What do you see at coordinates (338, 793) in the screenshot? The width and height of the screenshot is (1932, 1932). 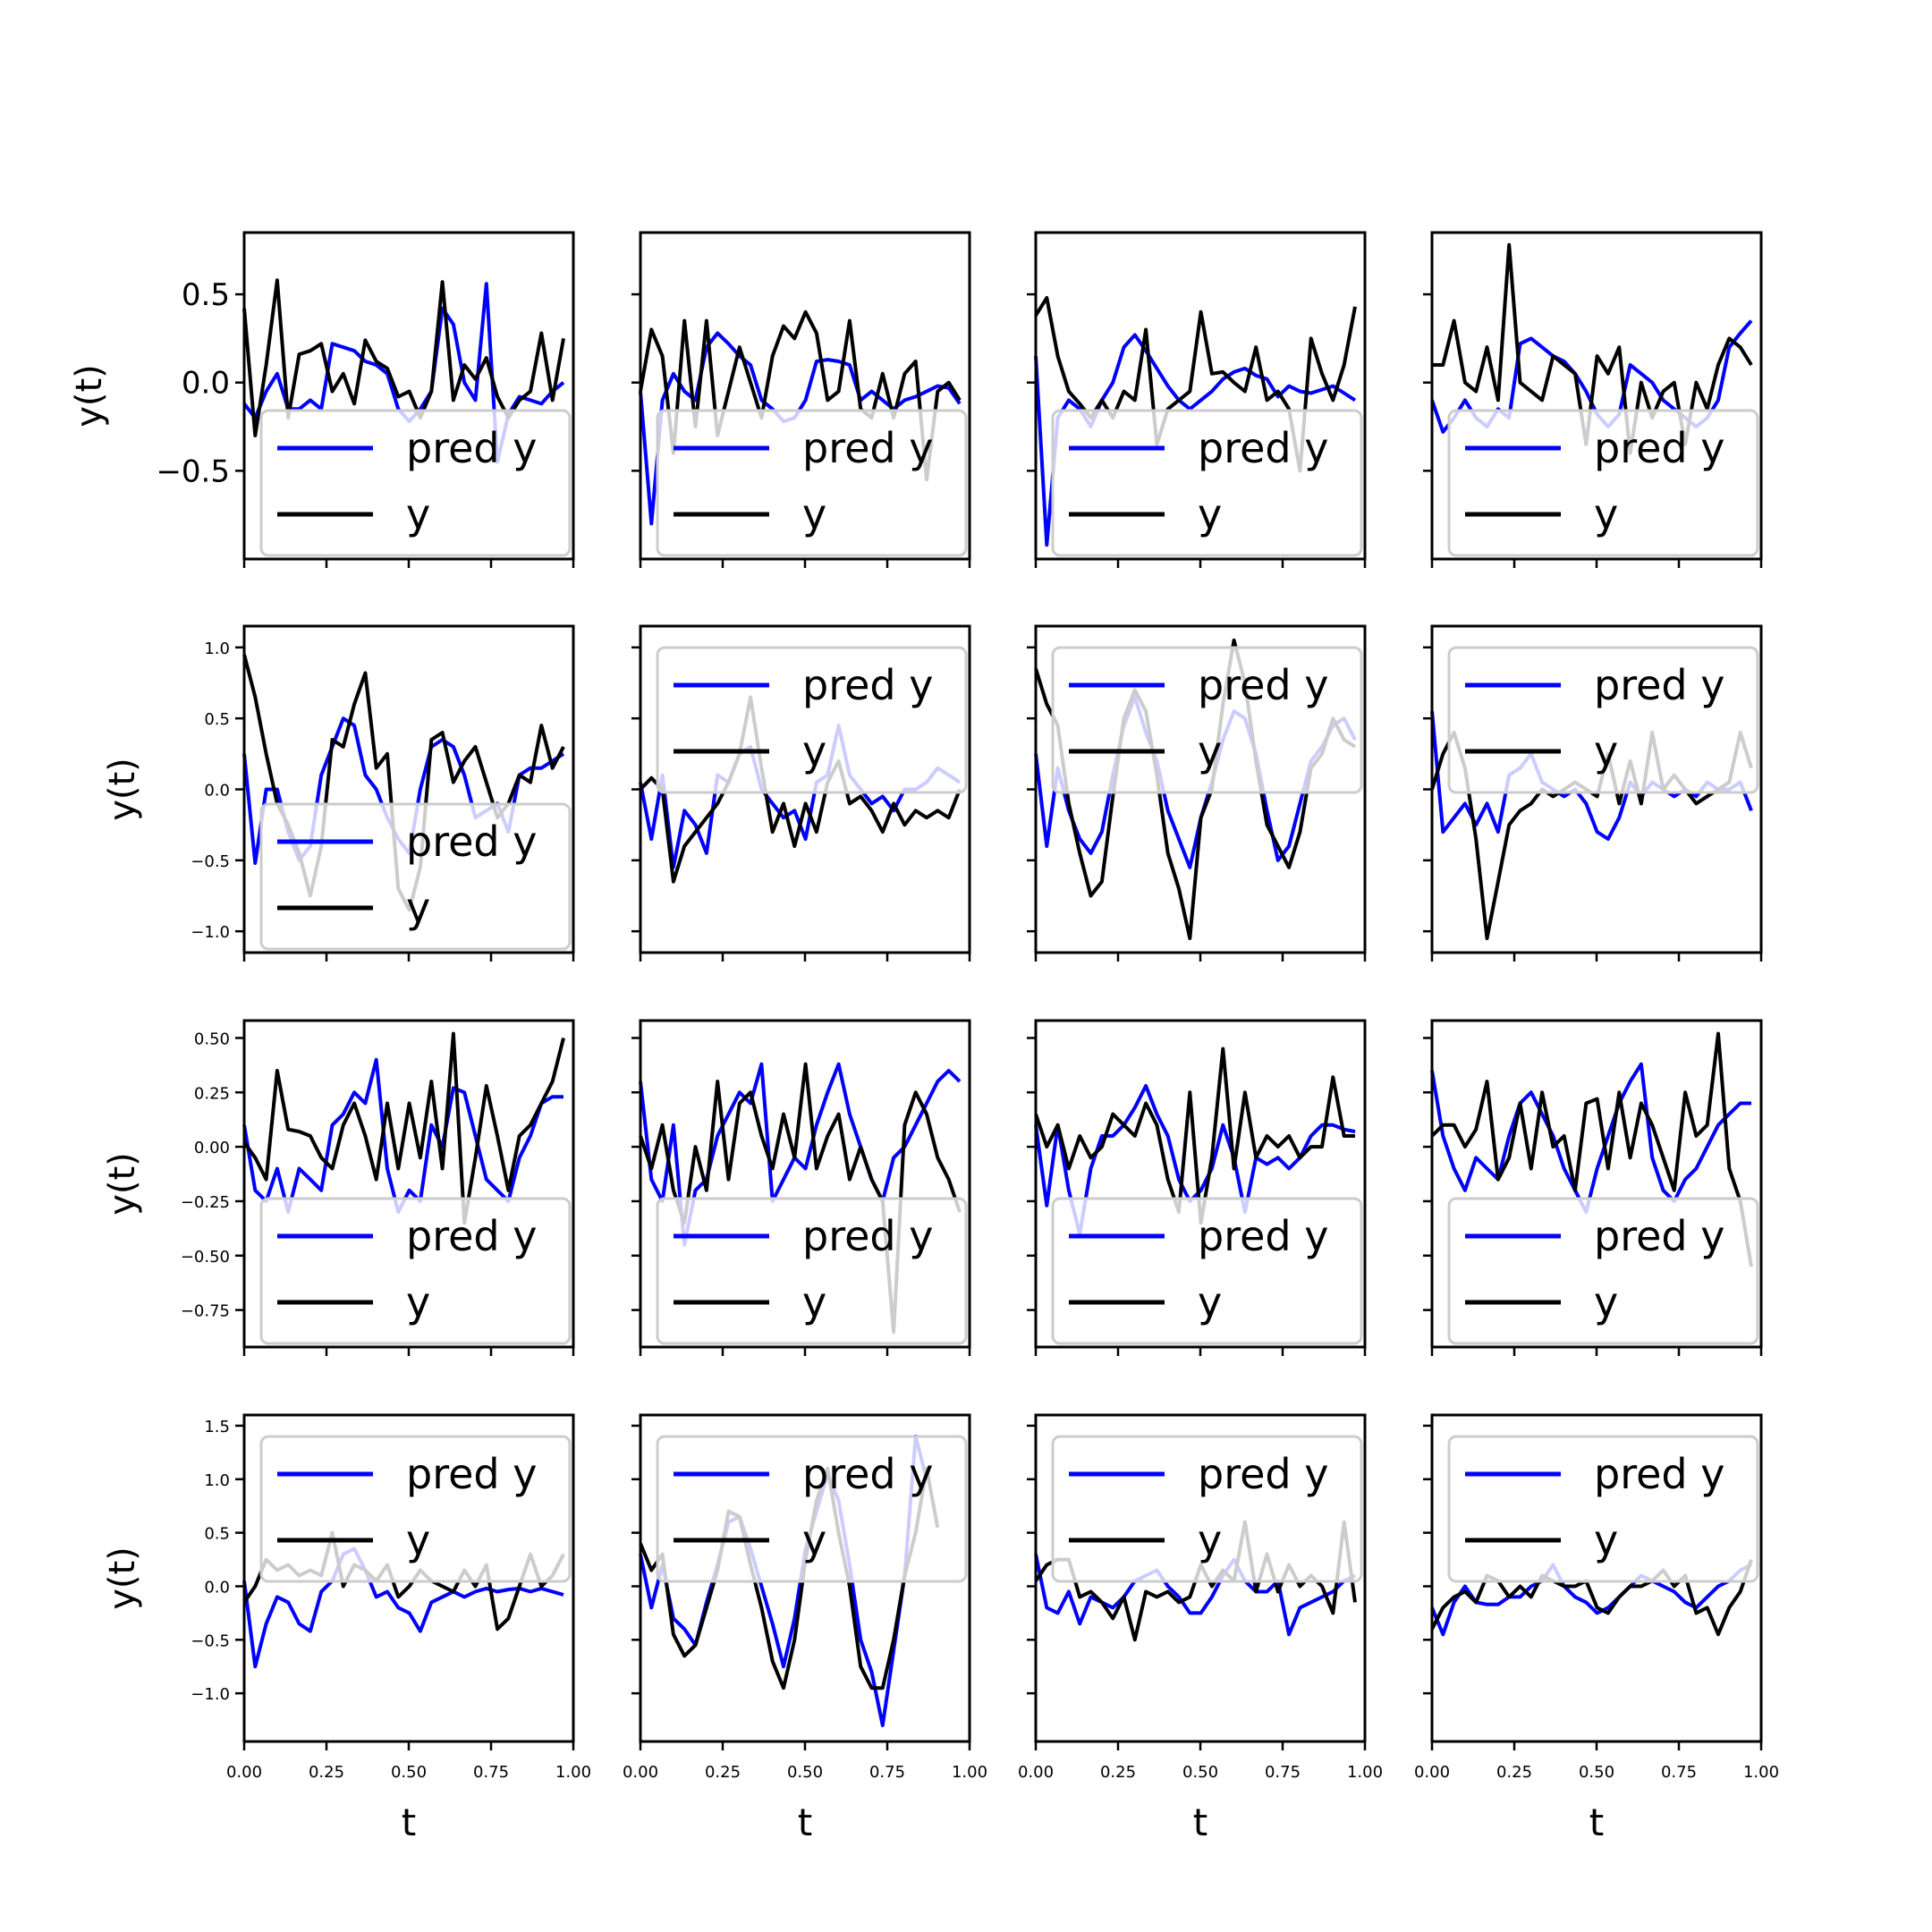 I see `subplot-r1-c0: −1.0 −0.5 0.0 0.5 1.0 y(t) pred y y` at bounding box center [338, 793].